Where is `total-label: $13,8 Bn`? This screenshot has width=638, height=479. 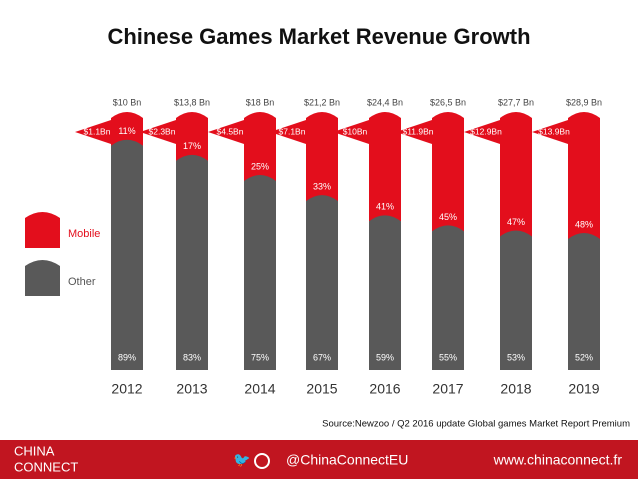
total-label: $13,8 Bn is located at coordinates (192, 102).